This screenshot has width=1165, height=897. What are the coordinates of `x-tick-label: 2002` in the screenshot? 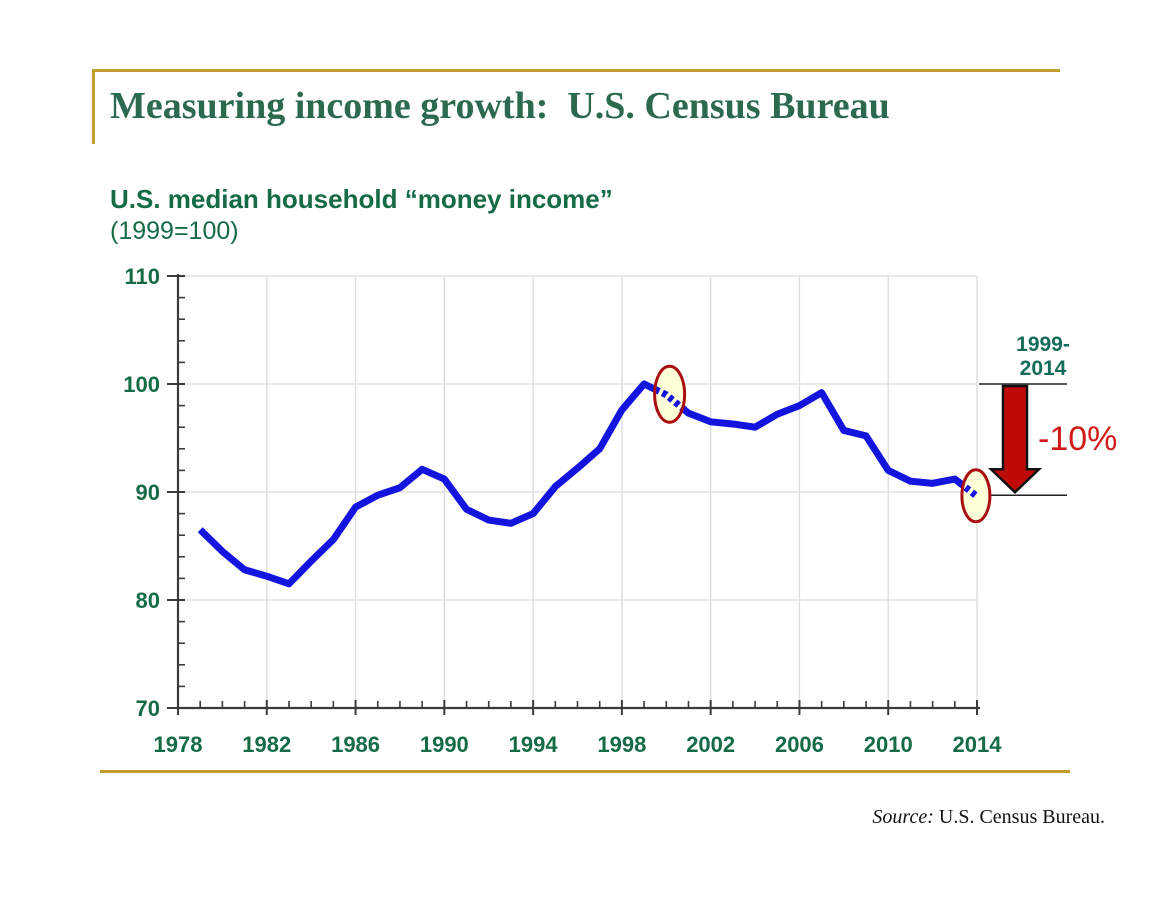 It's located at (710, 744).